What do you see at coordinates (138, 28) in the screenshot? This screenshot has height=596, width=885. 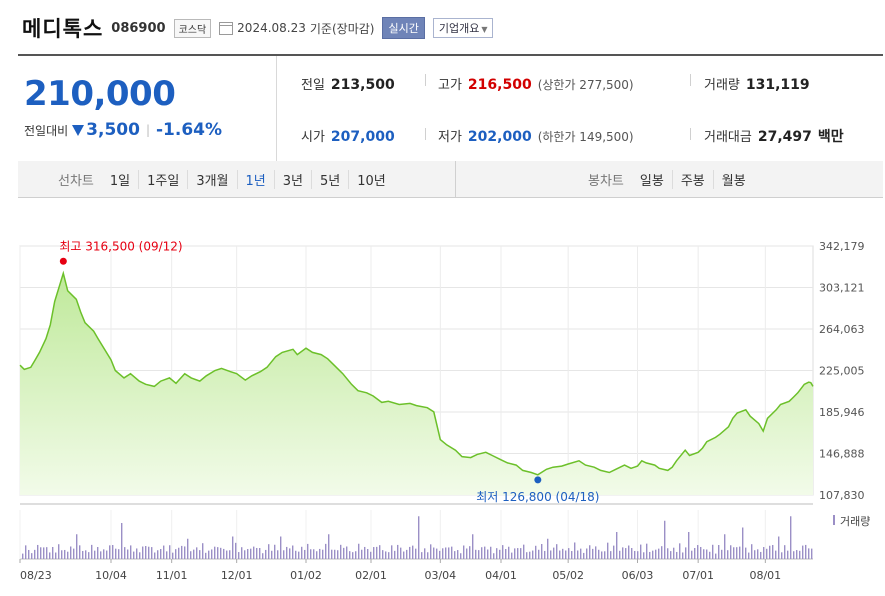 I see `stock-code: 086900` at bounding box center [138, 28].